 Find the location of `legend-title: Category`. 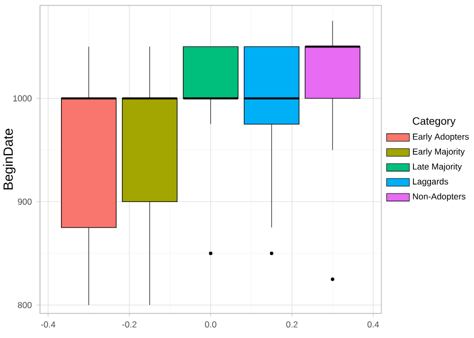

legend-title: Category is located at coordinates (434, 122).